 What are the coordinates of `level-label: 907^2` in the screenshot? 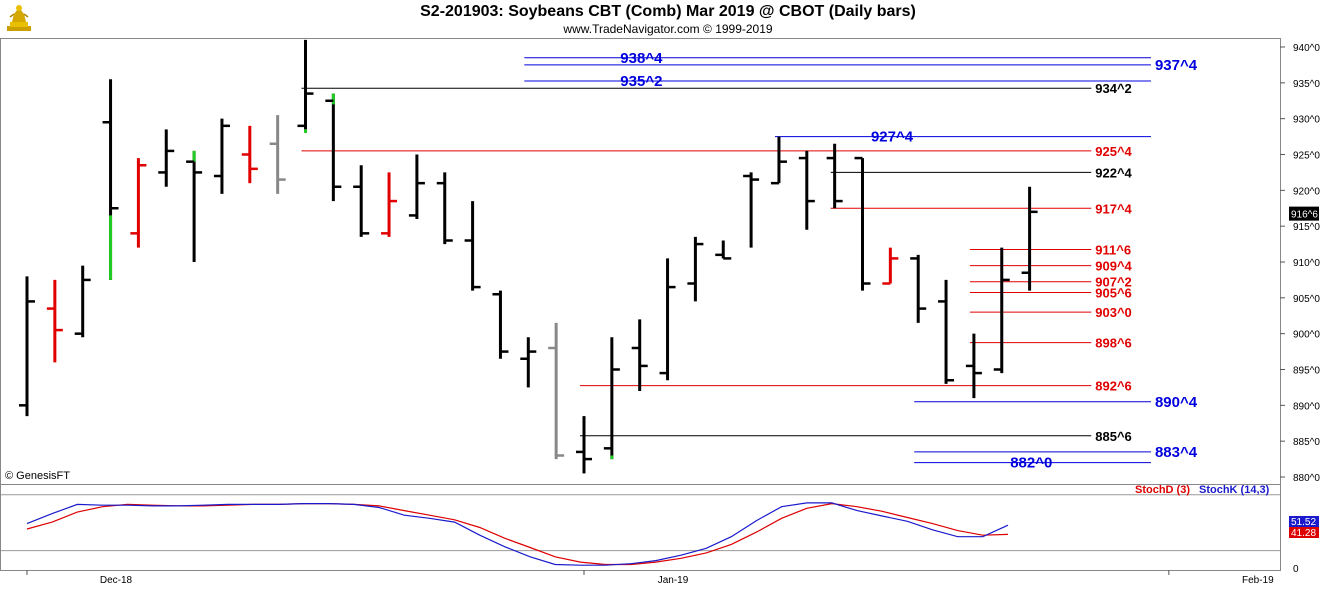 It's located at (1113, 282).